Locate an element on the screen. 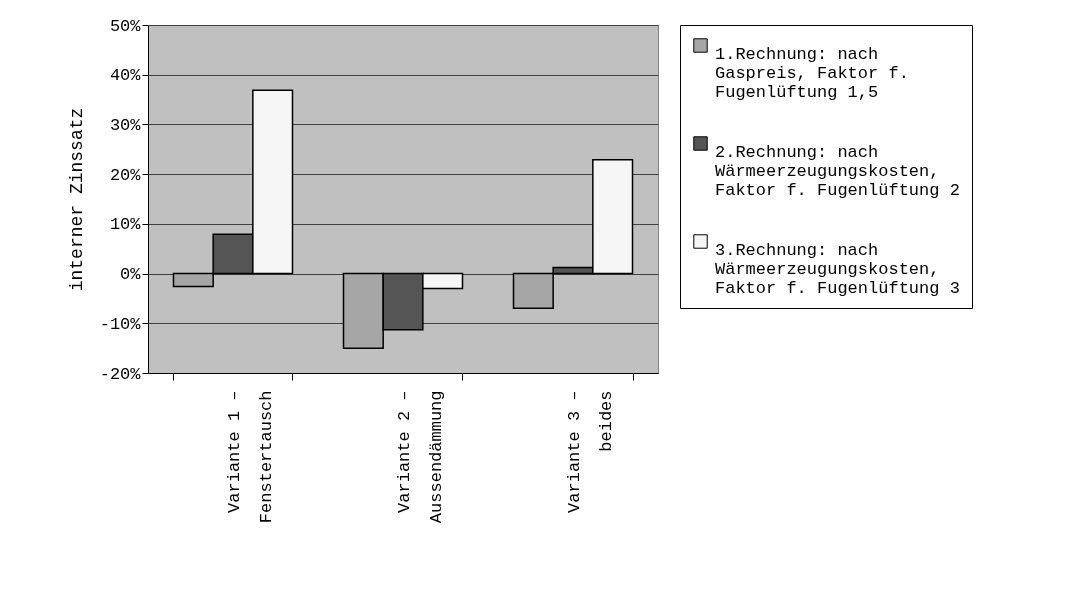 The width and height of the screenshot is (1078, 603). y-tick-label: 30% is located at coordinates (125, 125).